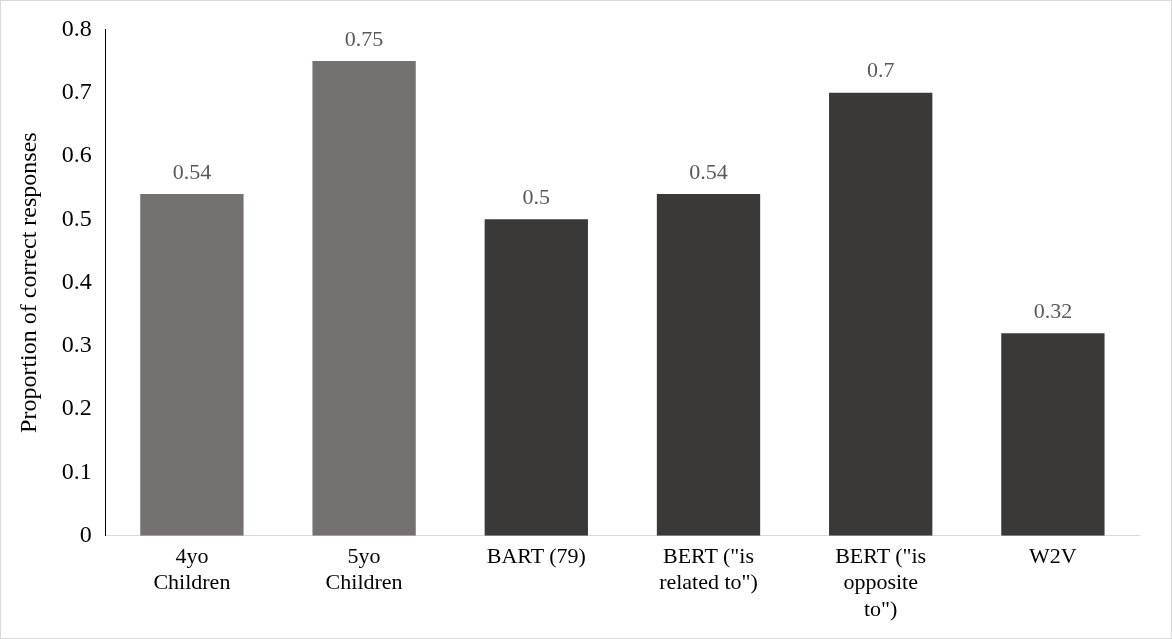 Image resolution: width=1172 pixels, height=639 pixels. I want to click on y-tick-label: 0.3, so click(76, 344).